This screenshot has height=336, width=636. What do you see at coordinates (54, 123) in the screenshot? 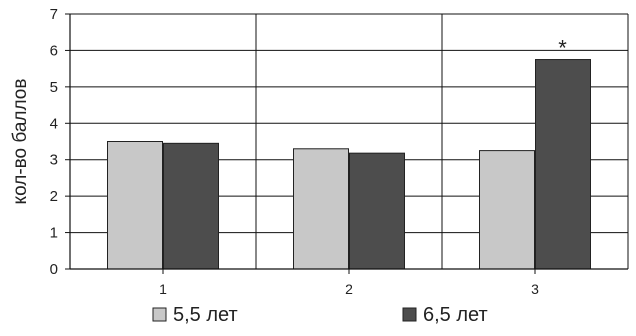
I see `y-tick-label: 4` at bounding box center [54, 123].